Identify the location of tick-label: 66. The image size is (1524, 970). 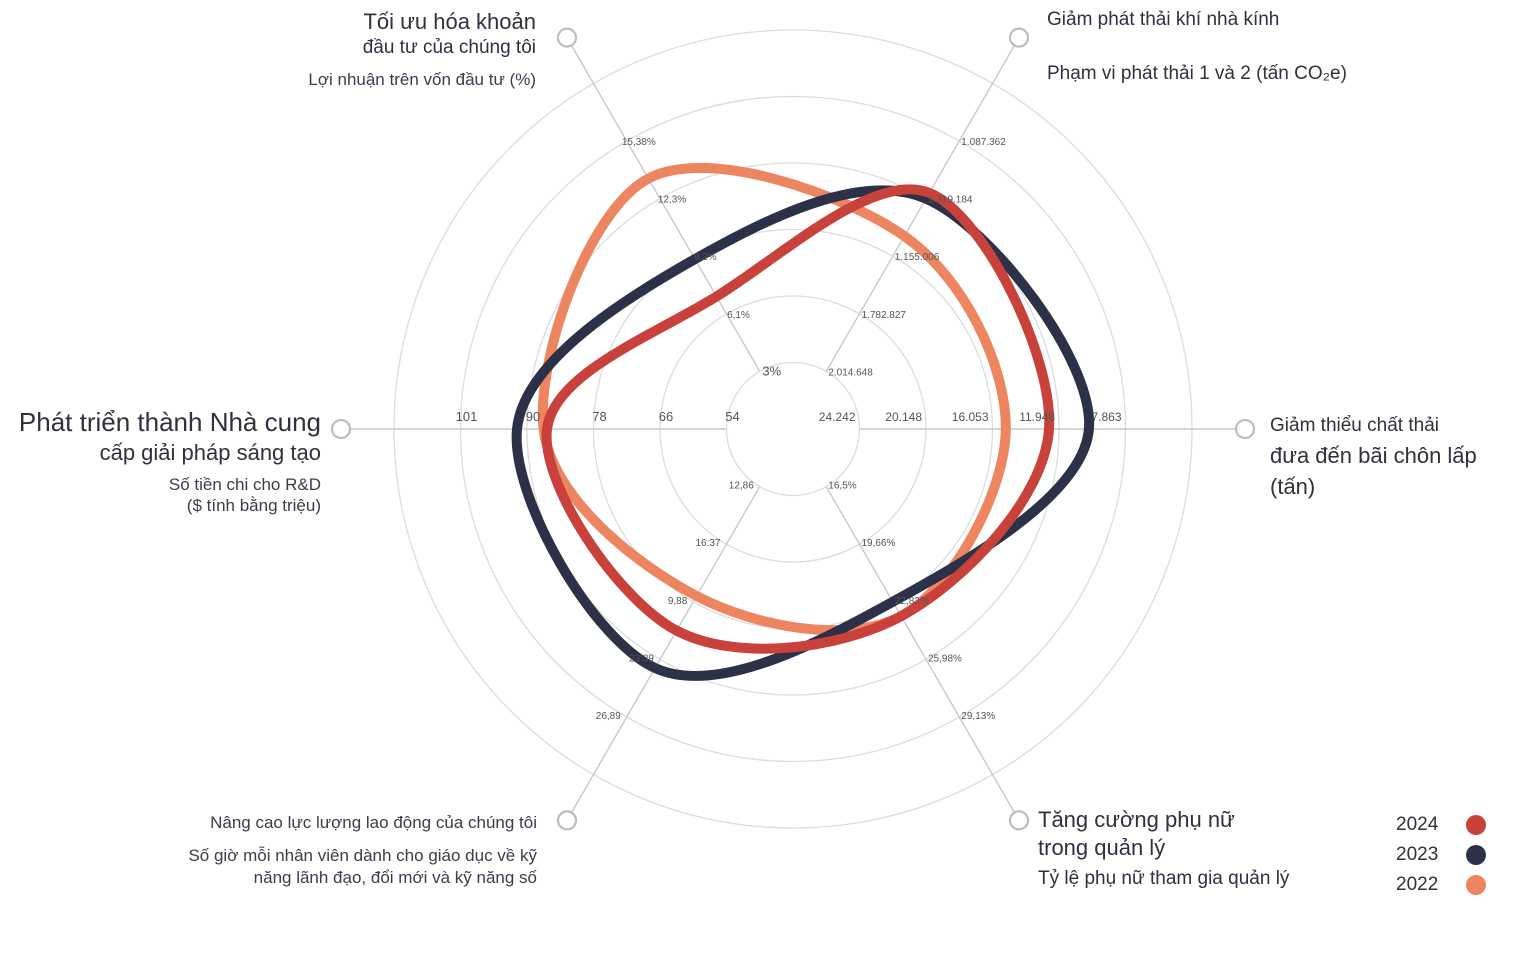
(666, 416).